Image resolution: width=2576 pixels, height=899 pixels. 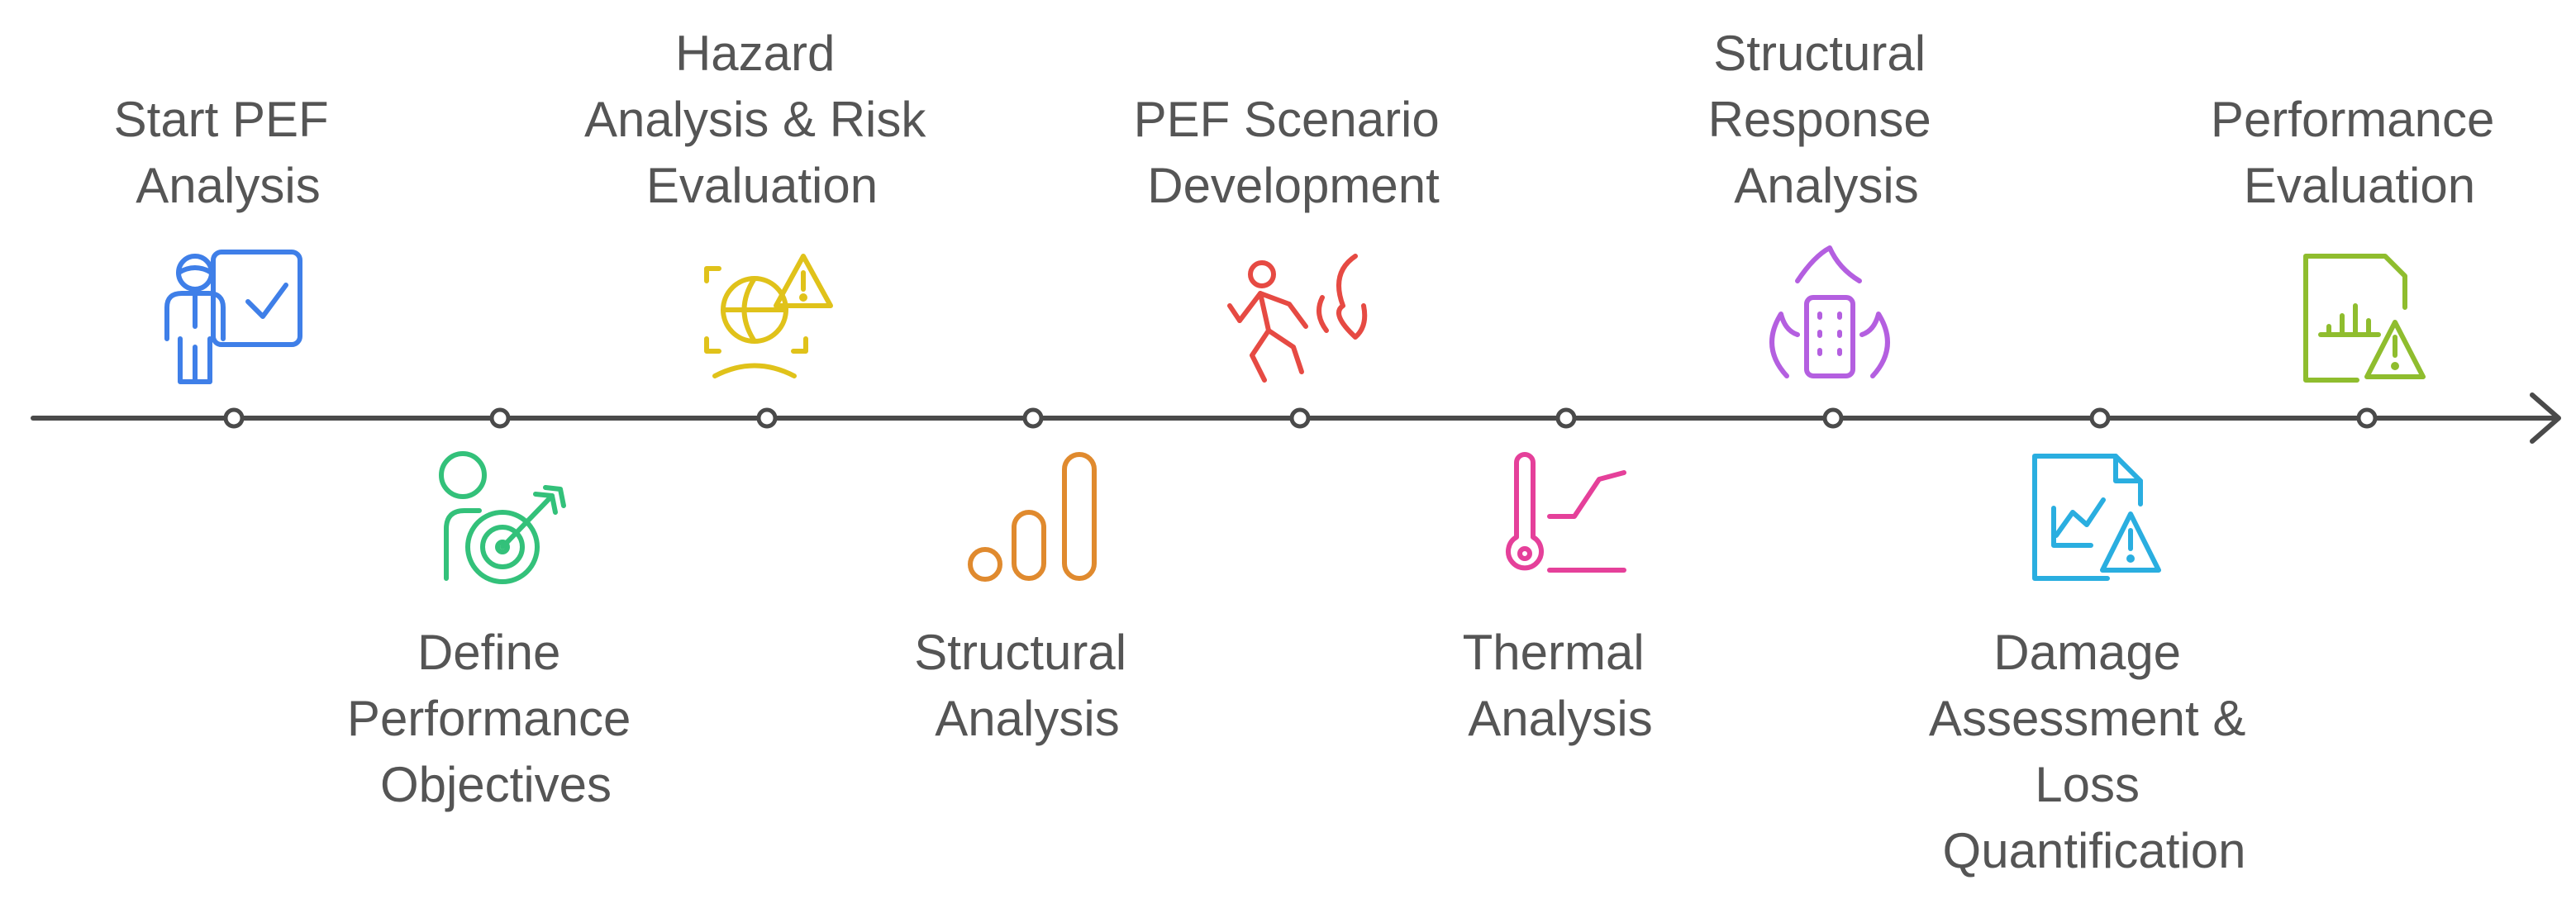 I want to click on bar-chart-icon, so click(x=1033, y=517).